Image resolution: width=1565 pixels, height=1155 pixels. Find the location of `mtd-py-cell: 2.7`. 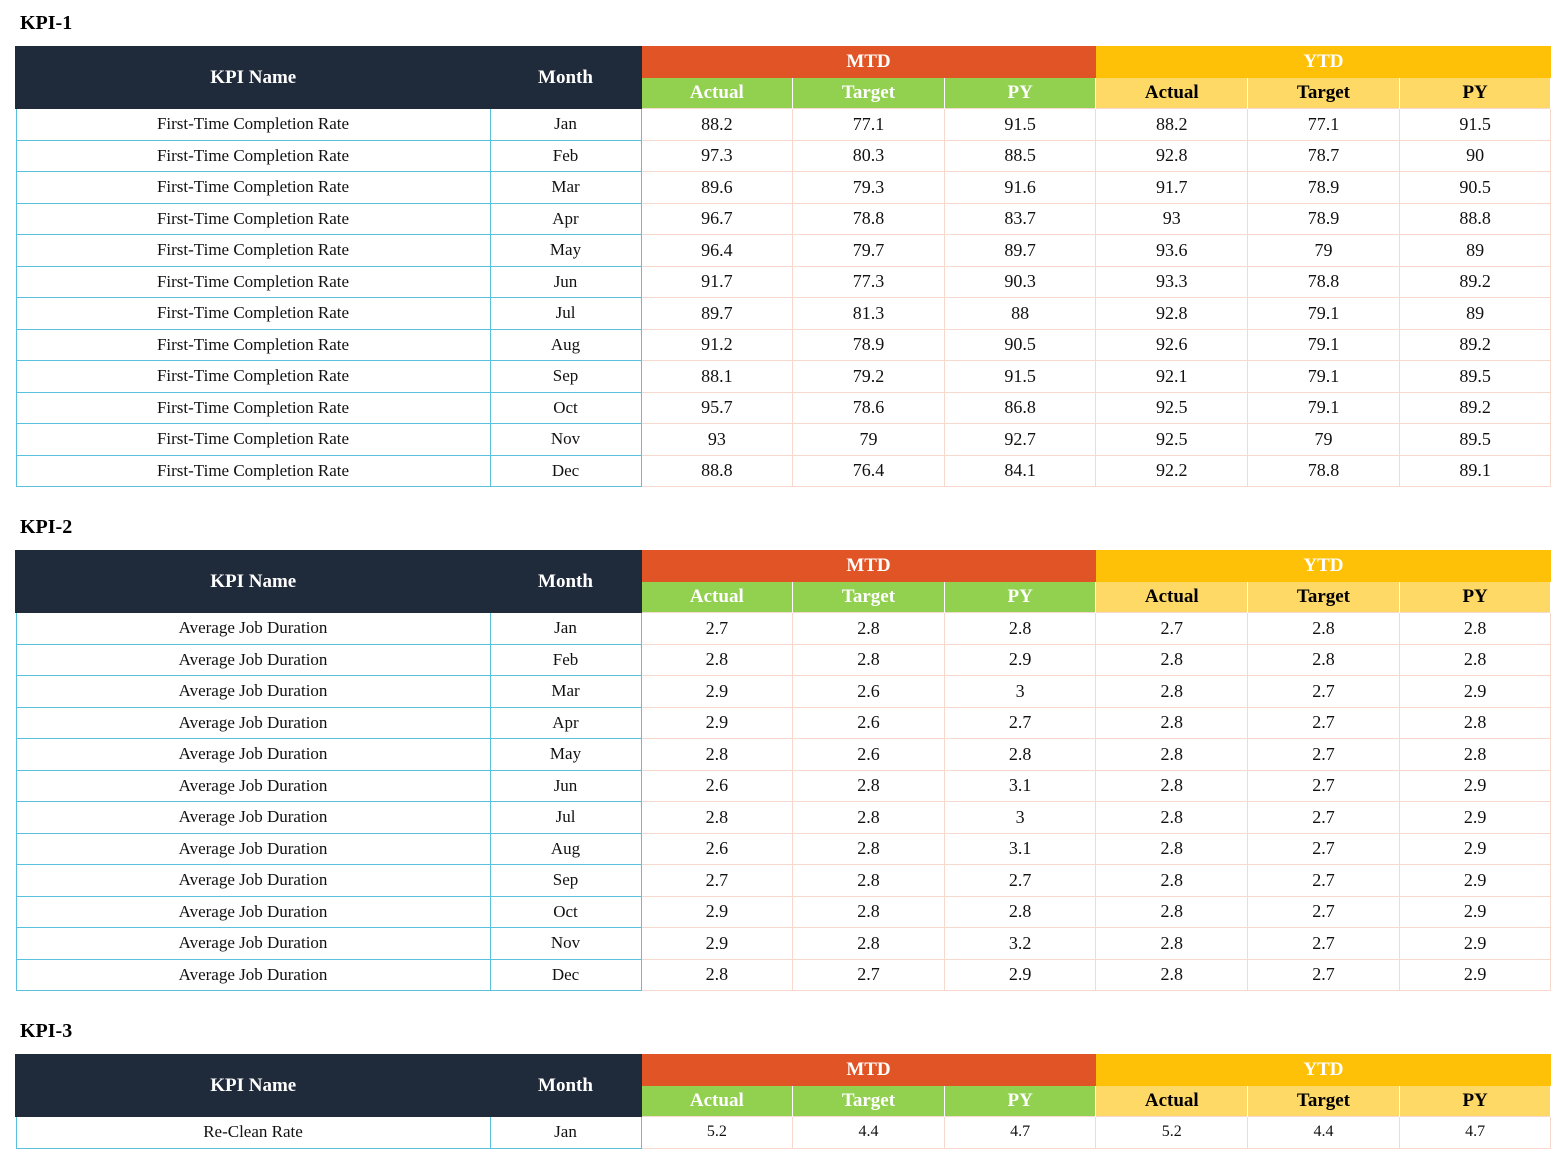

mtd-py-cell: 2.7 is located at coordinates (1020, 722).